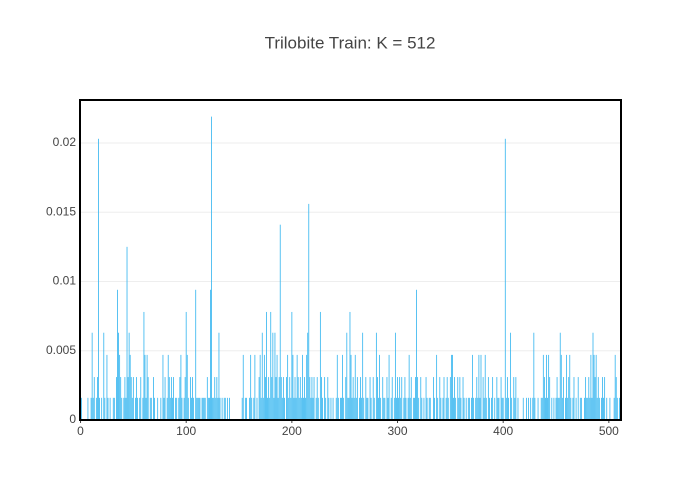 This screenshot has width=700, height=500. What do you see at coordinates (398, 431) in the screenshot?
I see `x-tick-label: 300` at bounding box center [398, 431].